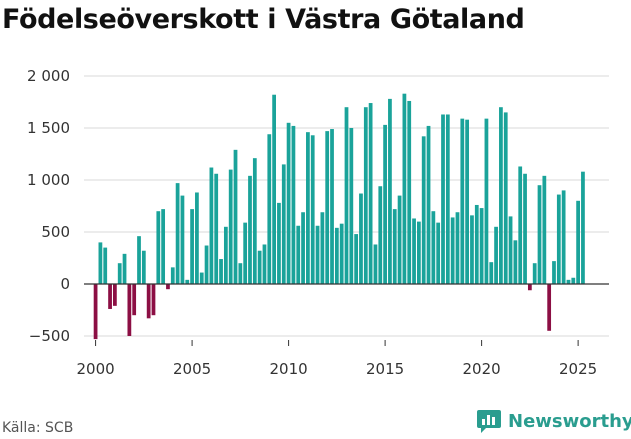  Describe the element at coordinates (49, 336) in the screenshot. I see `y-tick-label: −500` at that location.